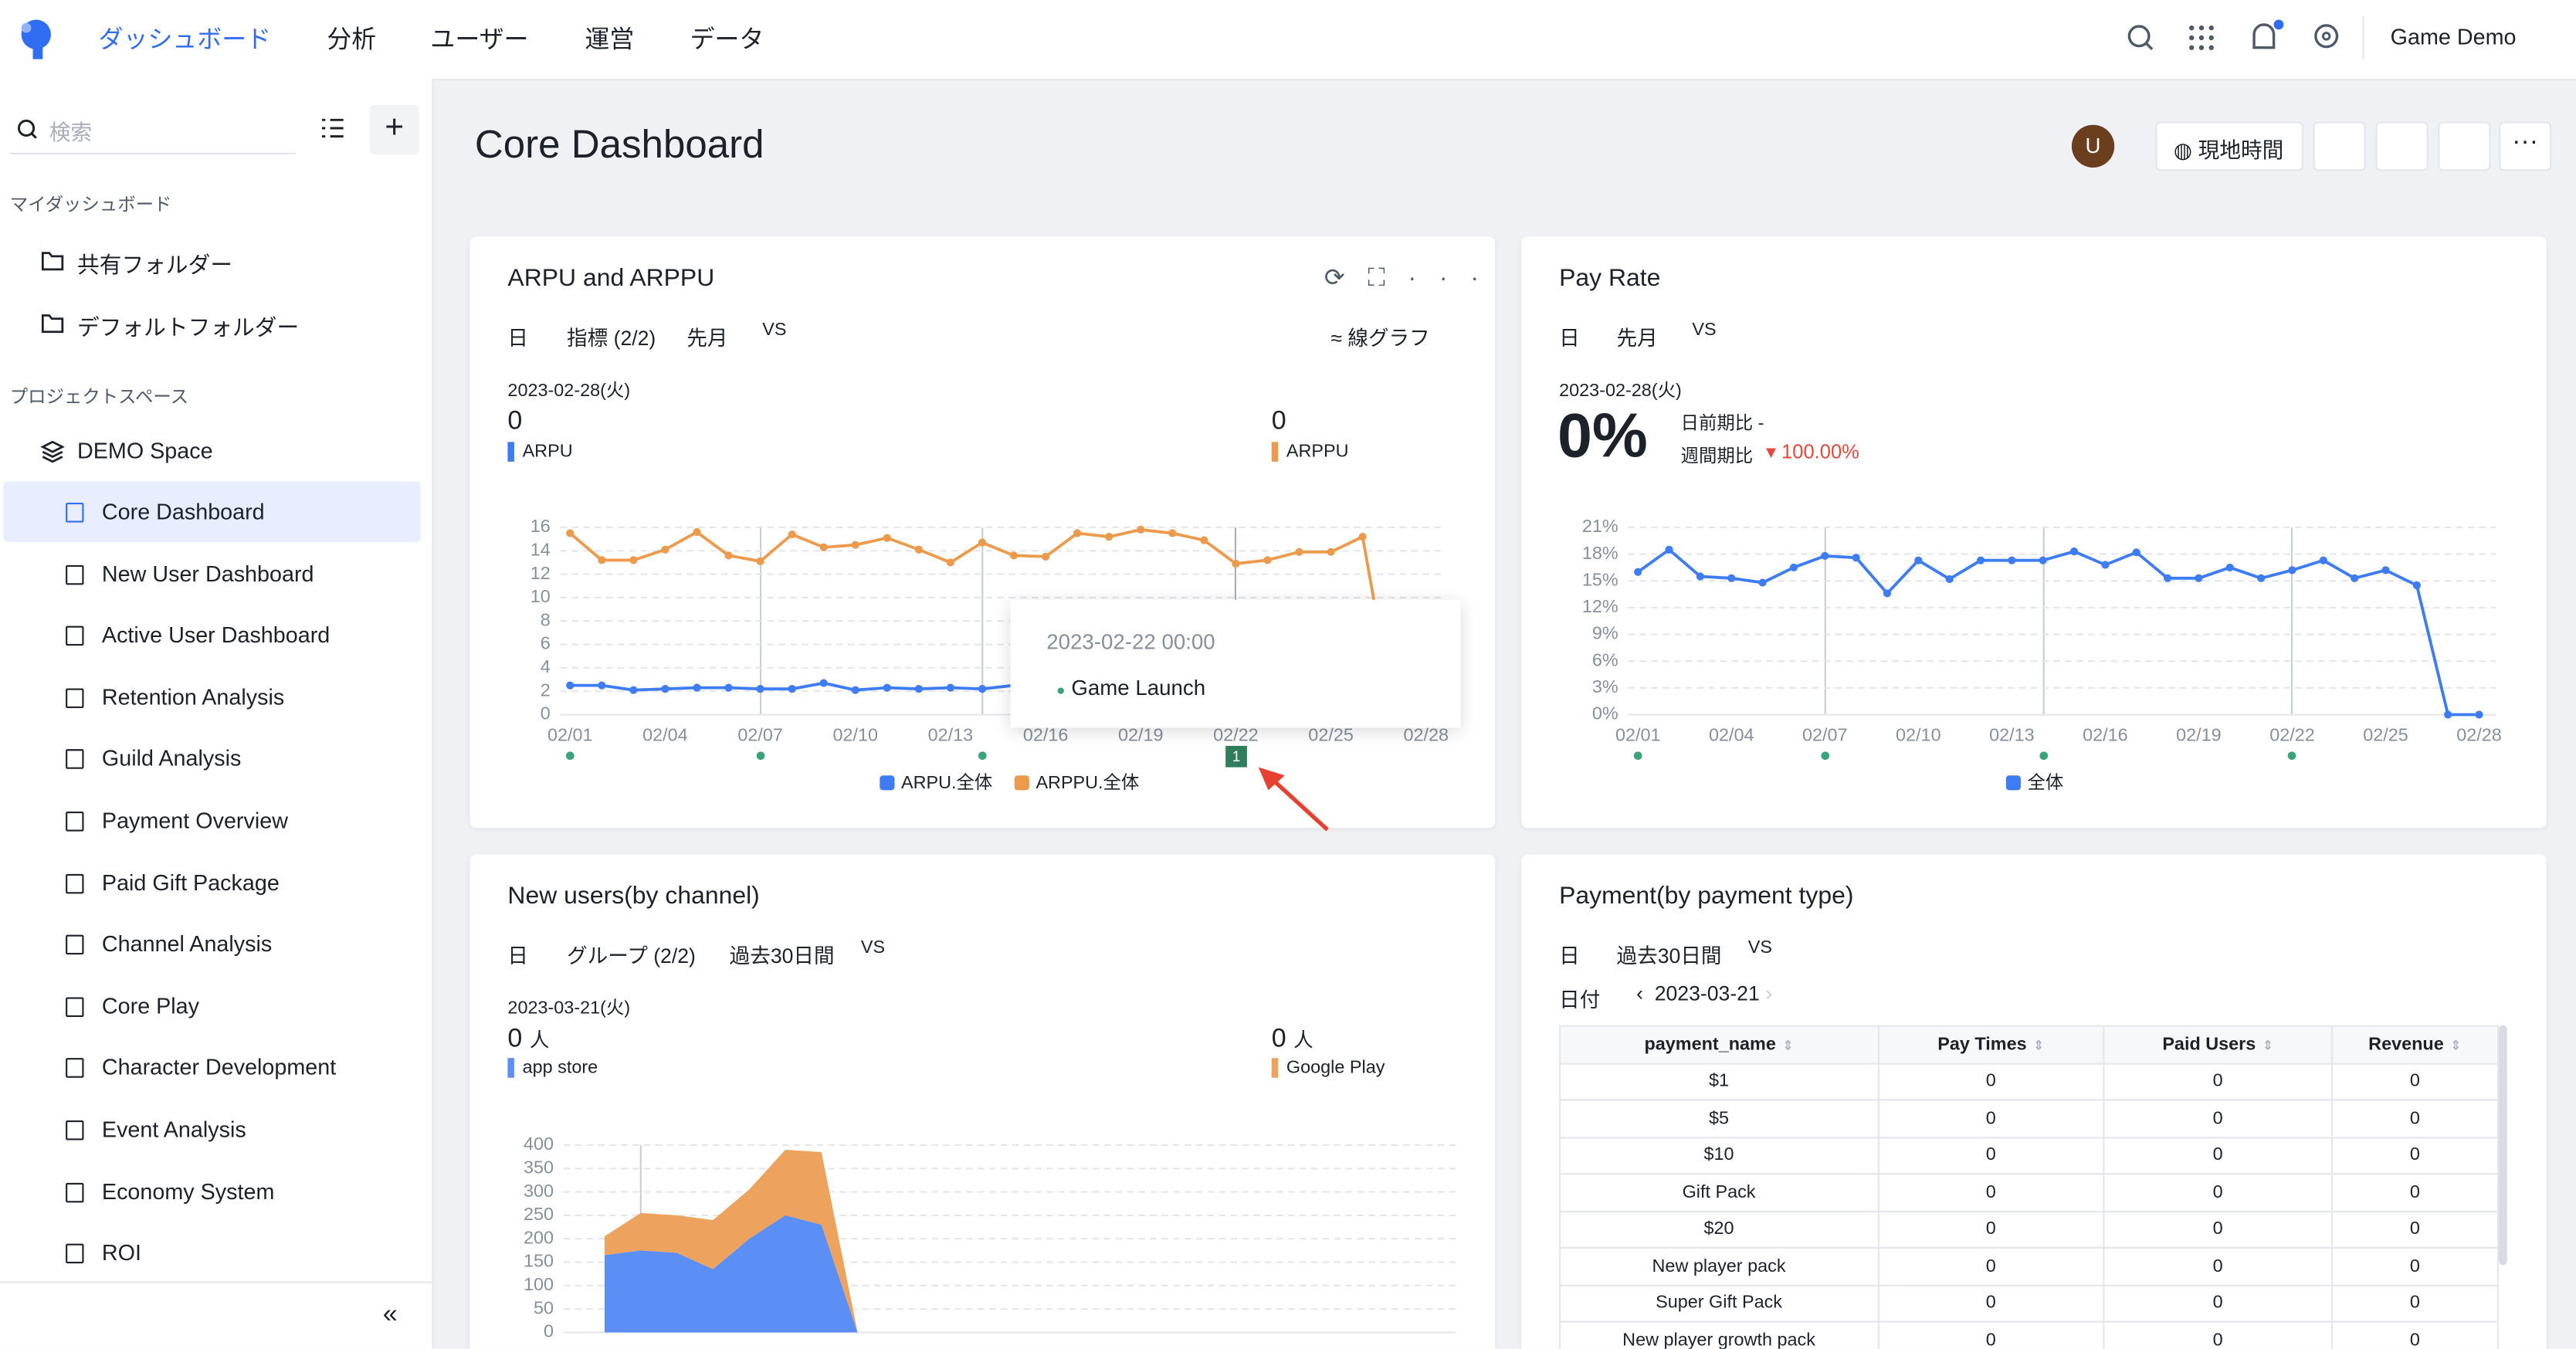  What do you see at coordinates (515, 1039) in the screenshot?
I see `metric-value: 0` at bounding box center [515, 1039].